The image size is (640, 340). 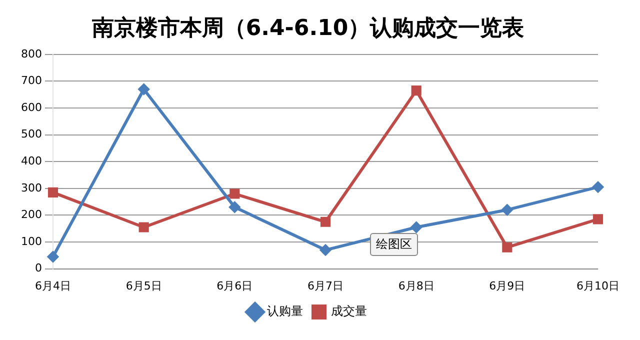 What do you see at coordinates (307, 27) in the screenshot?
I see `chart-title: 南京楼市本周（6.4-6.10）认购成交一览表` at bounding box center [307, 27].